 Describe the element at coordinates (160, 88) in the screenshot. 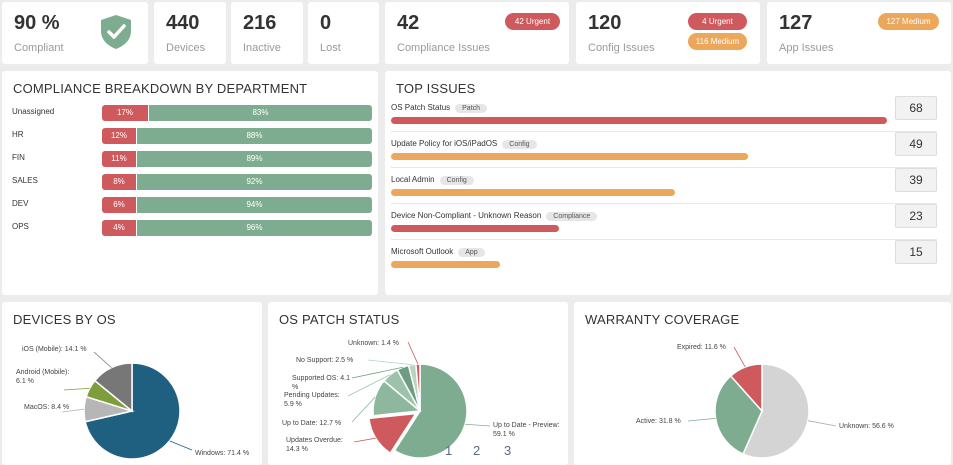

I see `section-title: COMPLIANCE BREAKDOWN BY DEPARTMENT` at that location.